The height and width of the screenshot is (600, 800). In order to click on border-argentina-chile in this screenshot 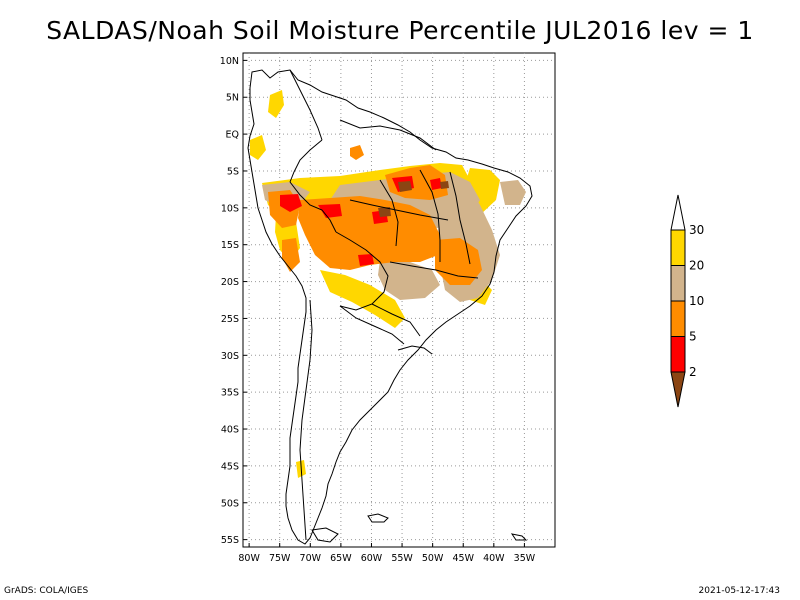, I will do `click(306, 420)`.